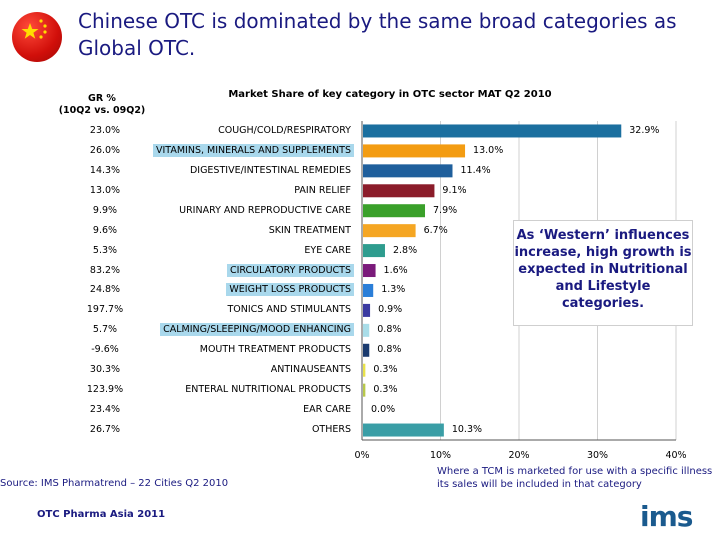 The height and width of the screenshot is (546, 728). Describe the element at coordinates (270, 170) in the screenshot. I see `category-label: DIGESTIVE/INTESTINAL REMEDIES` at that location.